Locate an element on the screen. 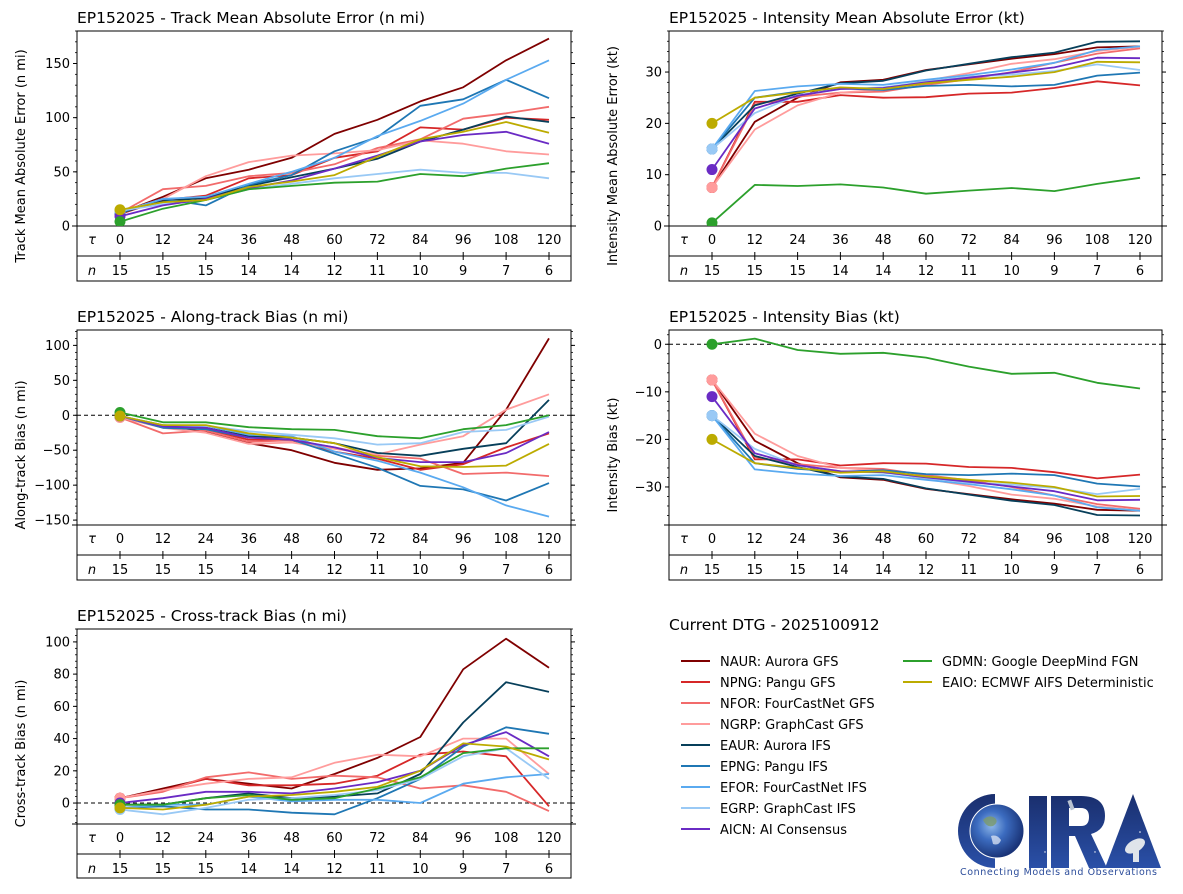 Image resolution: width=1183 pixels, height=894 pixels. legend-item-ngrp: NGRP: GraphCast GFS is located at coordinates (772, 725).